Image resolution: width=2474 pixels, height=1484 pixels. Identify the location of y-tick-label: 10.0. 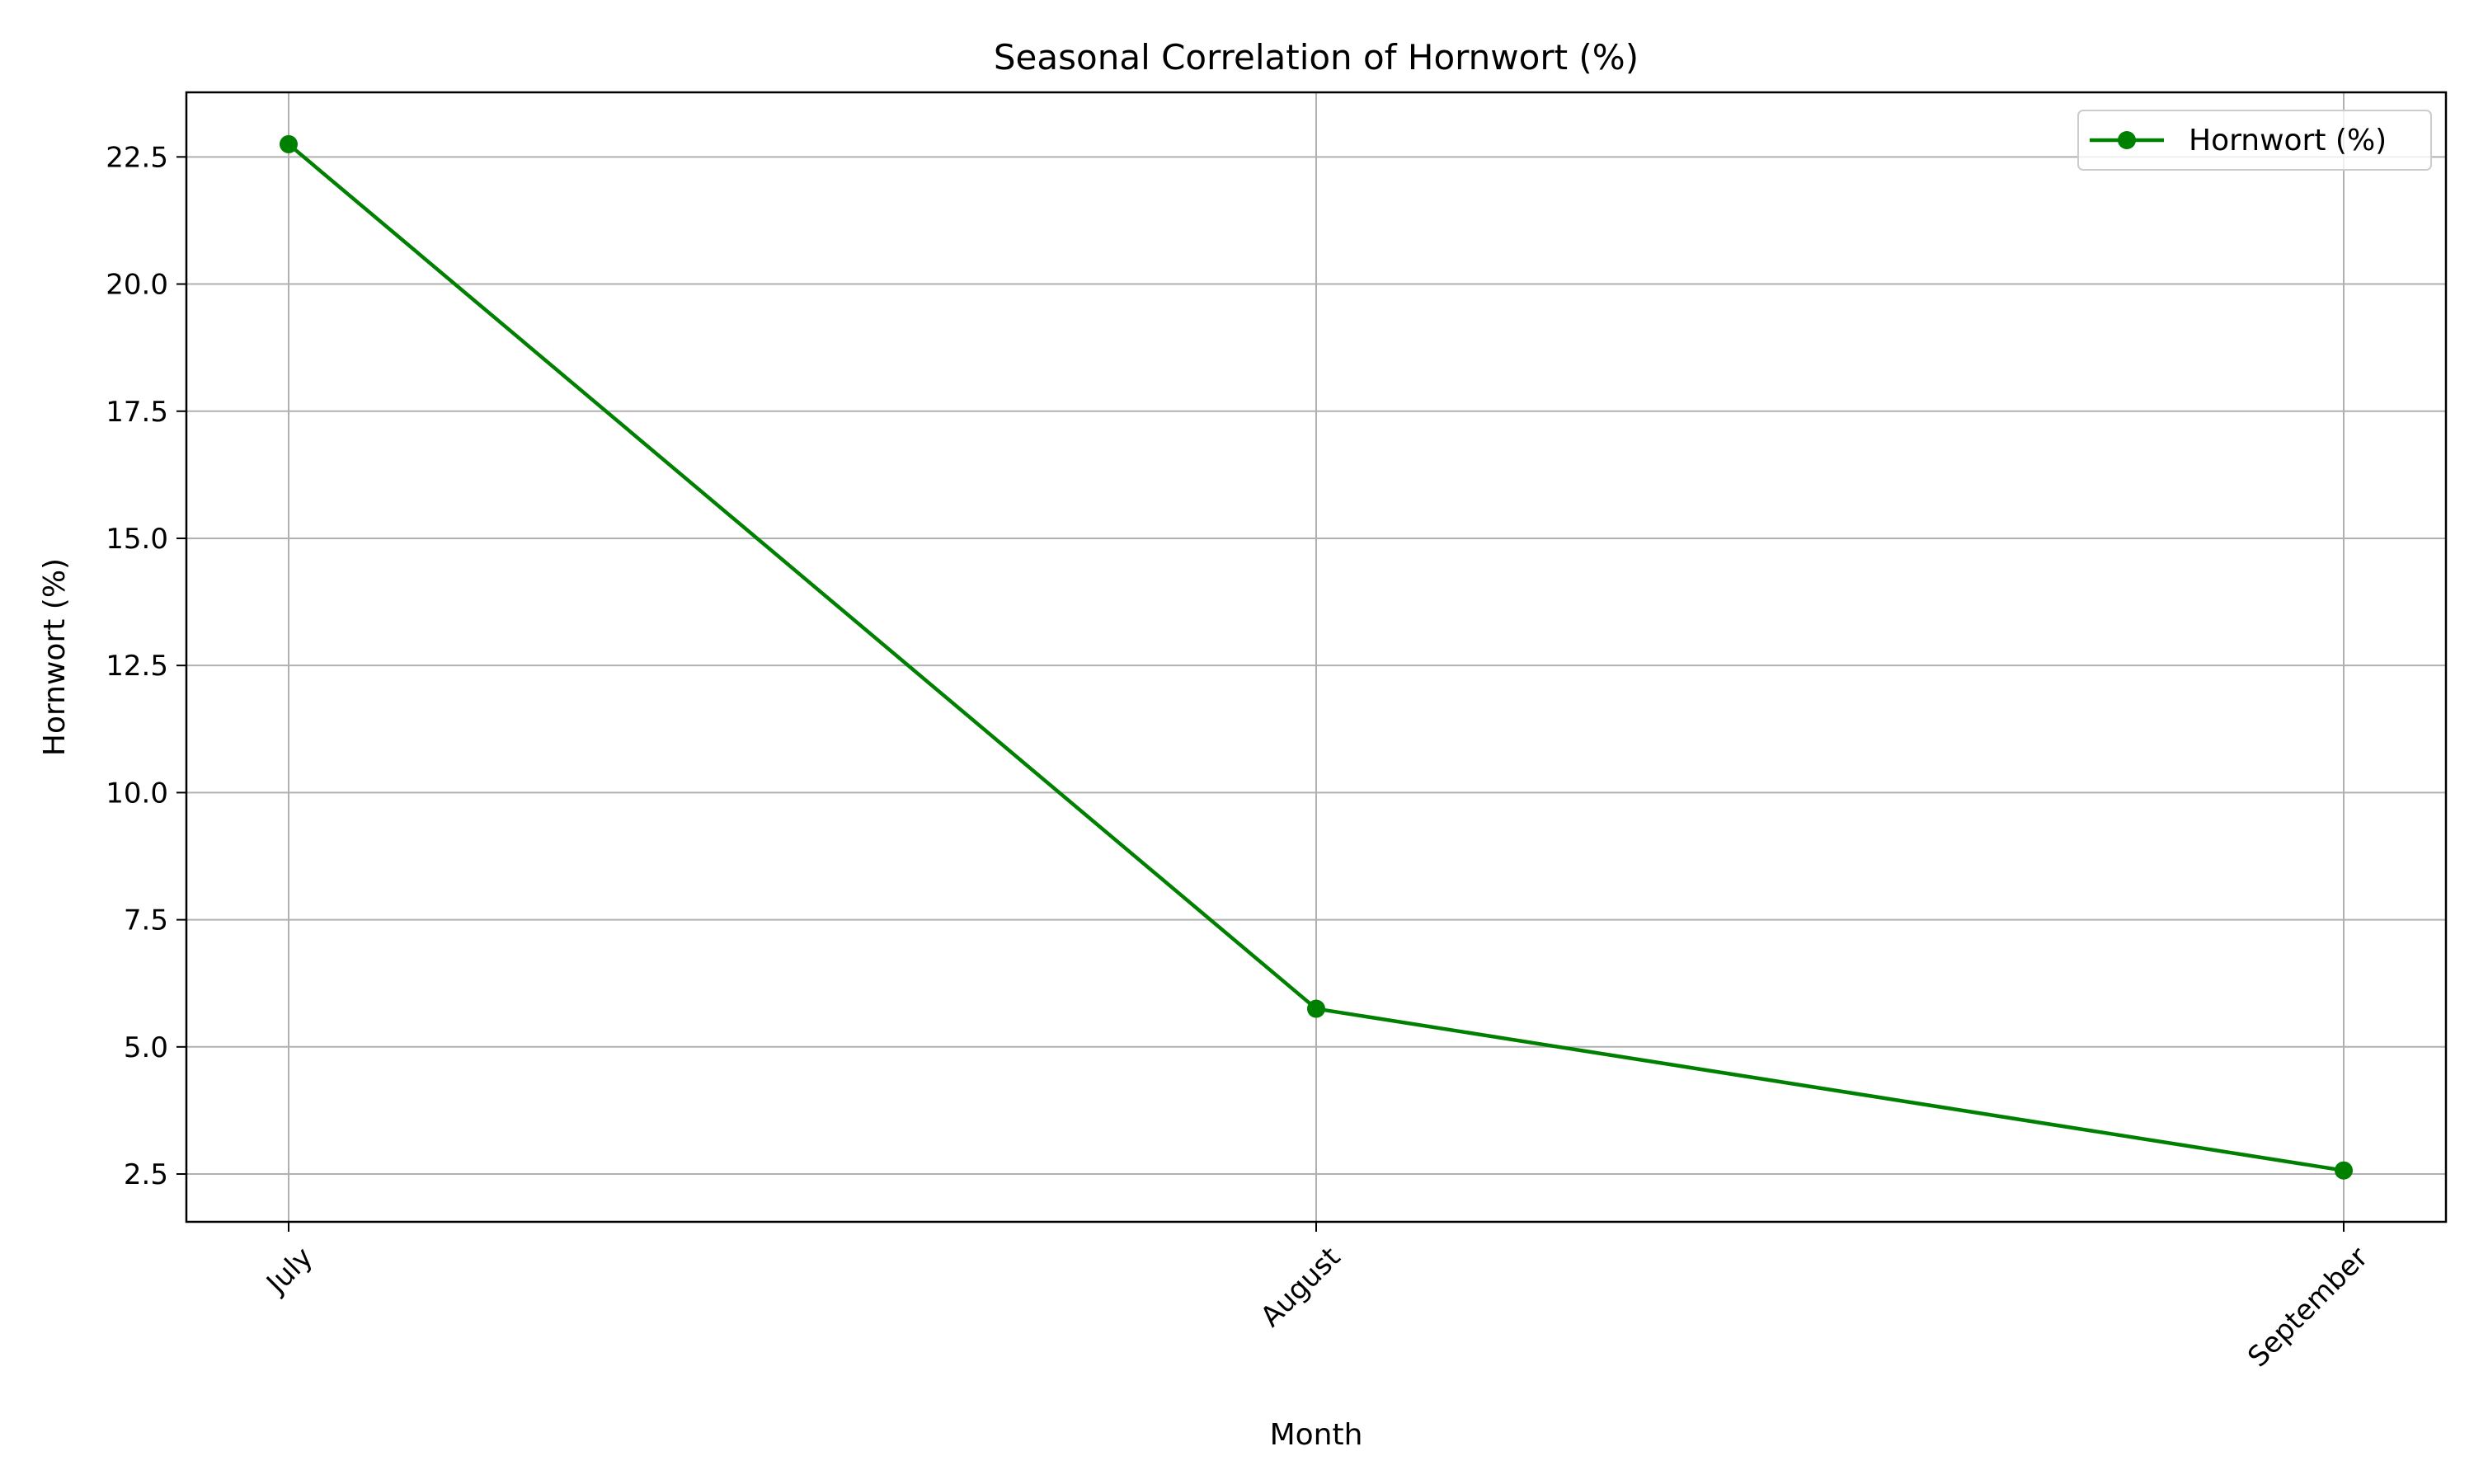
(137, 793).